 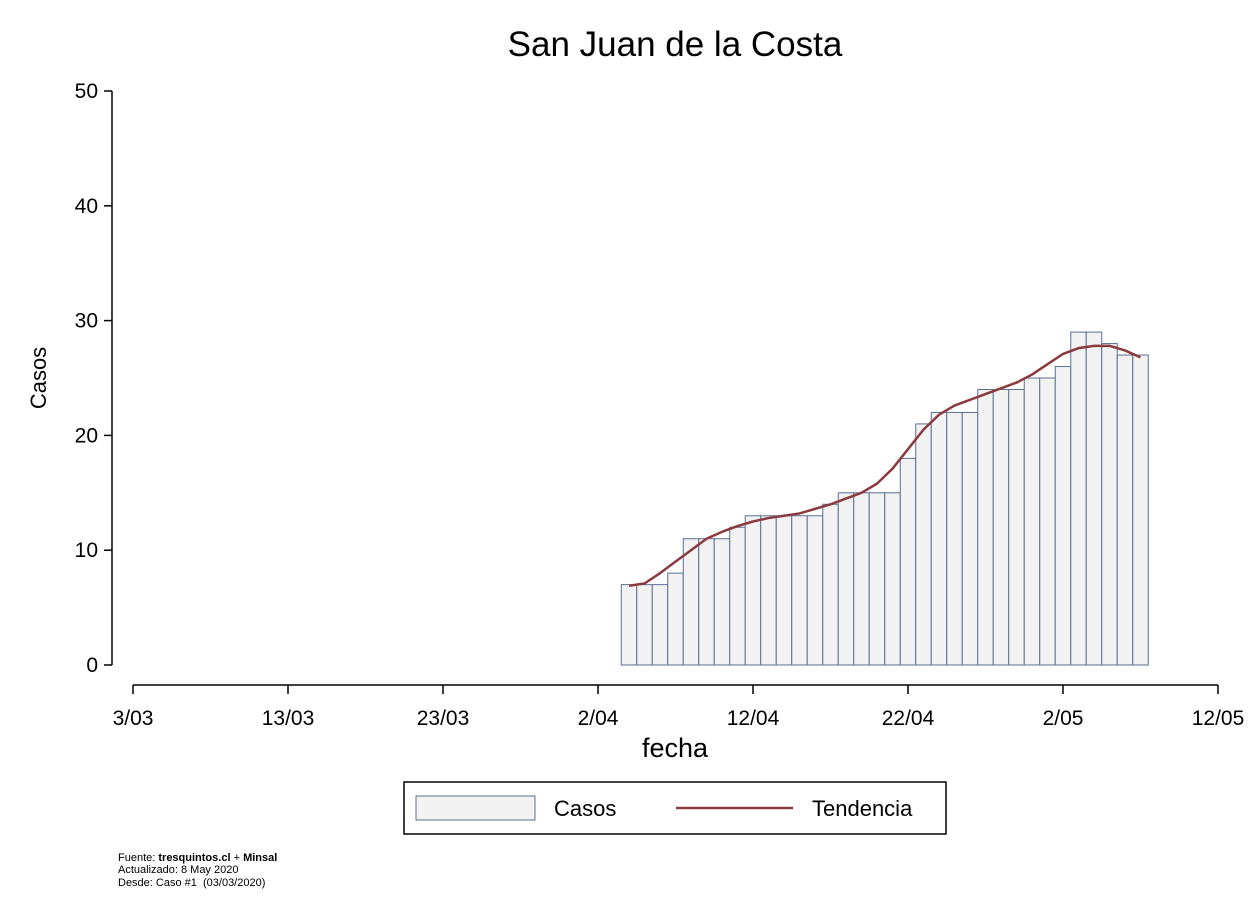 I want to click on y-tick-label: 40, so click(x=86, y=206).